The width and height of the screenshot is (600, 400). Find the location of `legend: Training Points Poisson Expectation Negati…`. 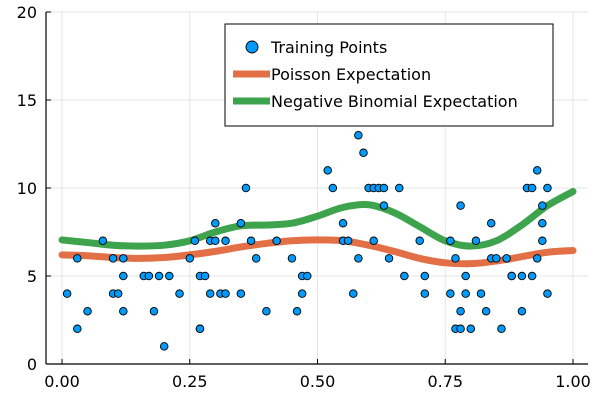

legend: Training Points Poisson Expectation Negati… is located at coordinates (389, 75).